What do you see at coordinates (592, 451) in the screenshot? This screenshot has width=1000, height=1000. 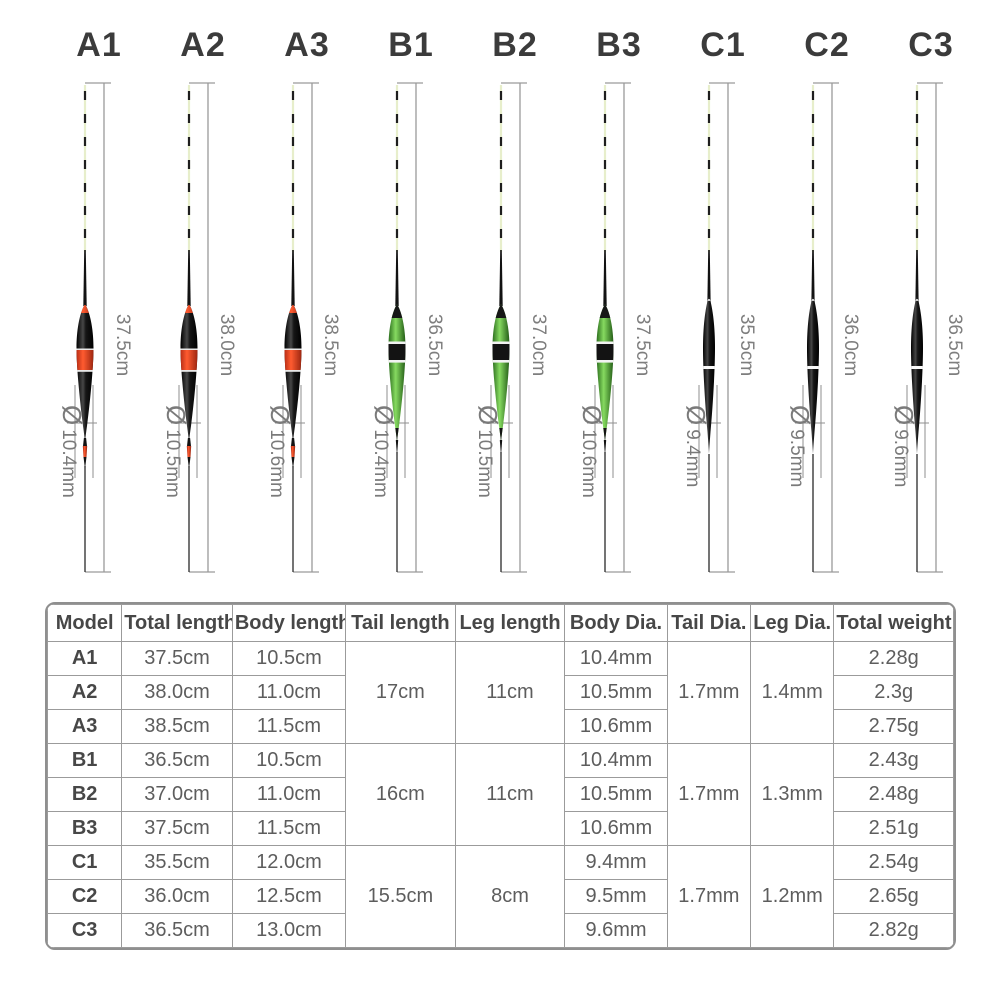 I see `body-diameter-annotation: Ø10.6mm` at bounding box center [592, 451].